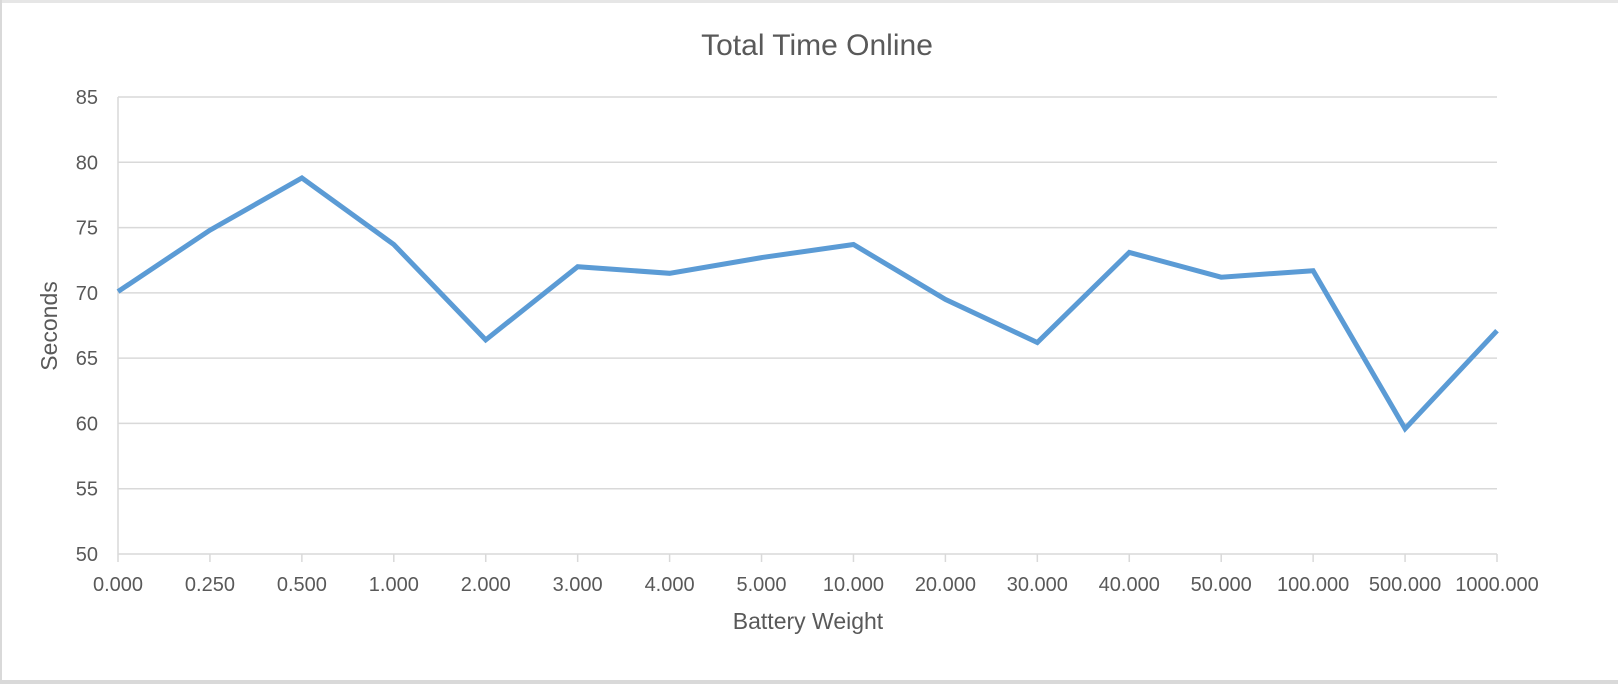  Describe the element at coordinates (853, 585) in the screenshot. I see `x-tick-label: 10.000` at that location.